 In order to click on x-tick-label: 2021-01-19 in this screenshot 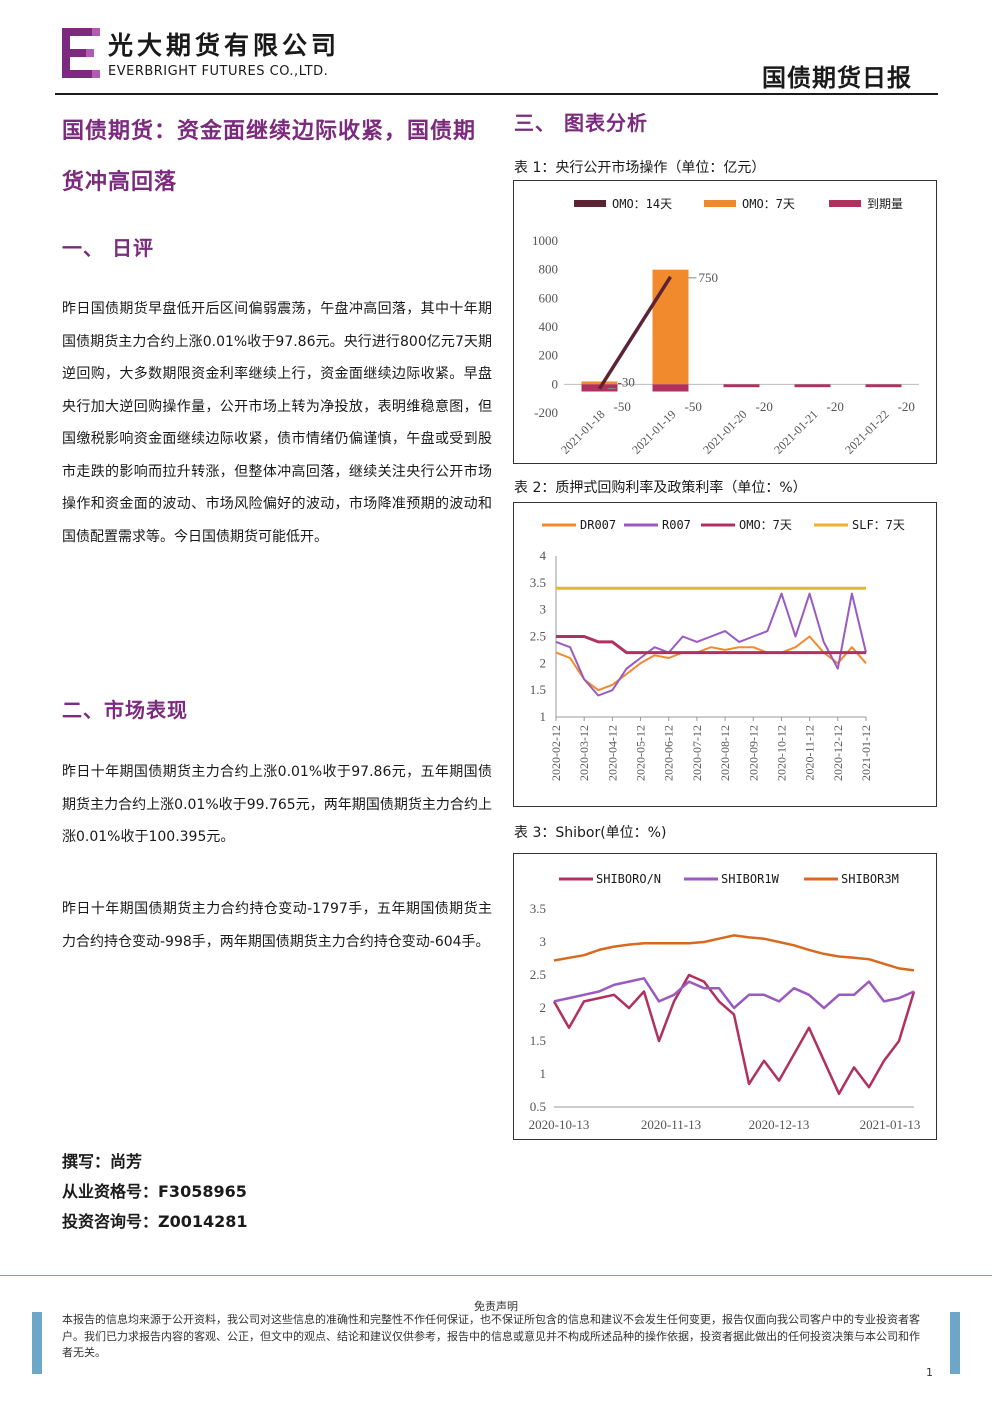, I will do `click(653, 431)`.